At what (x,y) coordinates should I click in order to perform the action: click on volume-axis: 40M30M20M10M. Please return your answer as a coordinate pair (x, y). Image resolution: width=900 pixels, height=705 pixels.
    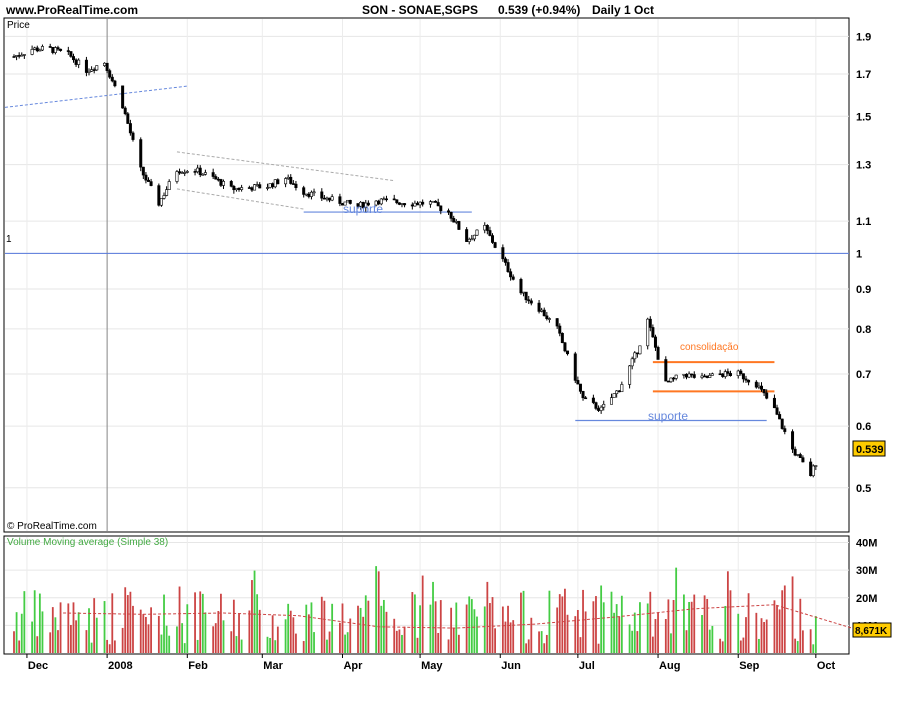
    Looking at the image, I should click on (866, 585).